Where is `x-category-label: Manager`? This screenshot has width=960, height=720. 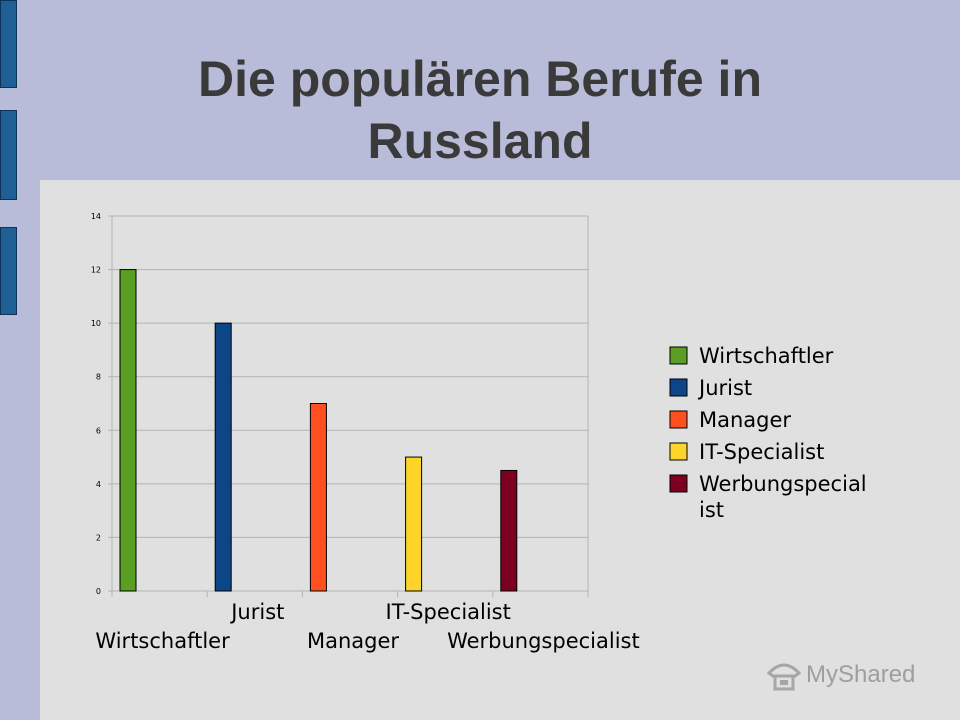 x-category-label: Manager is located at coordinates (353, 641).